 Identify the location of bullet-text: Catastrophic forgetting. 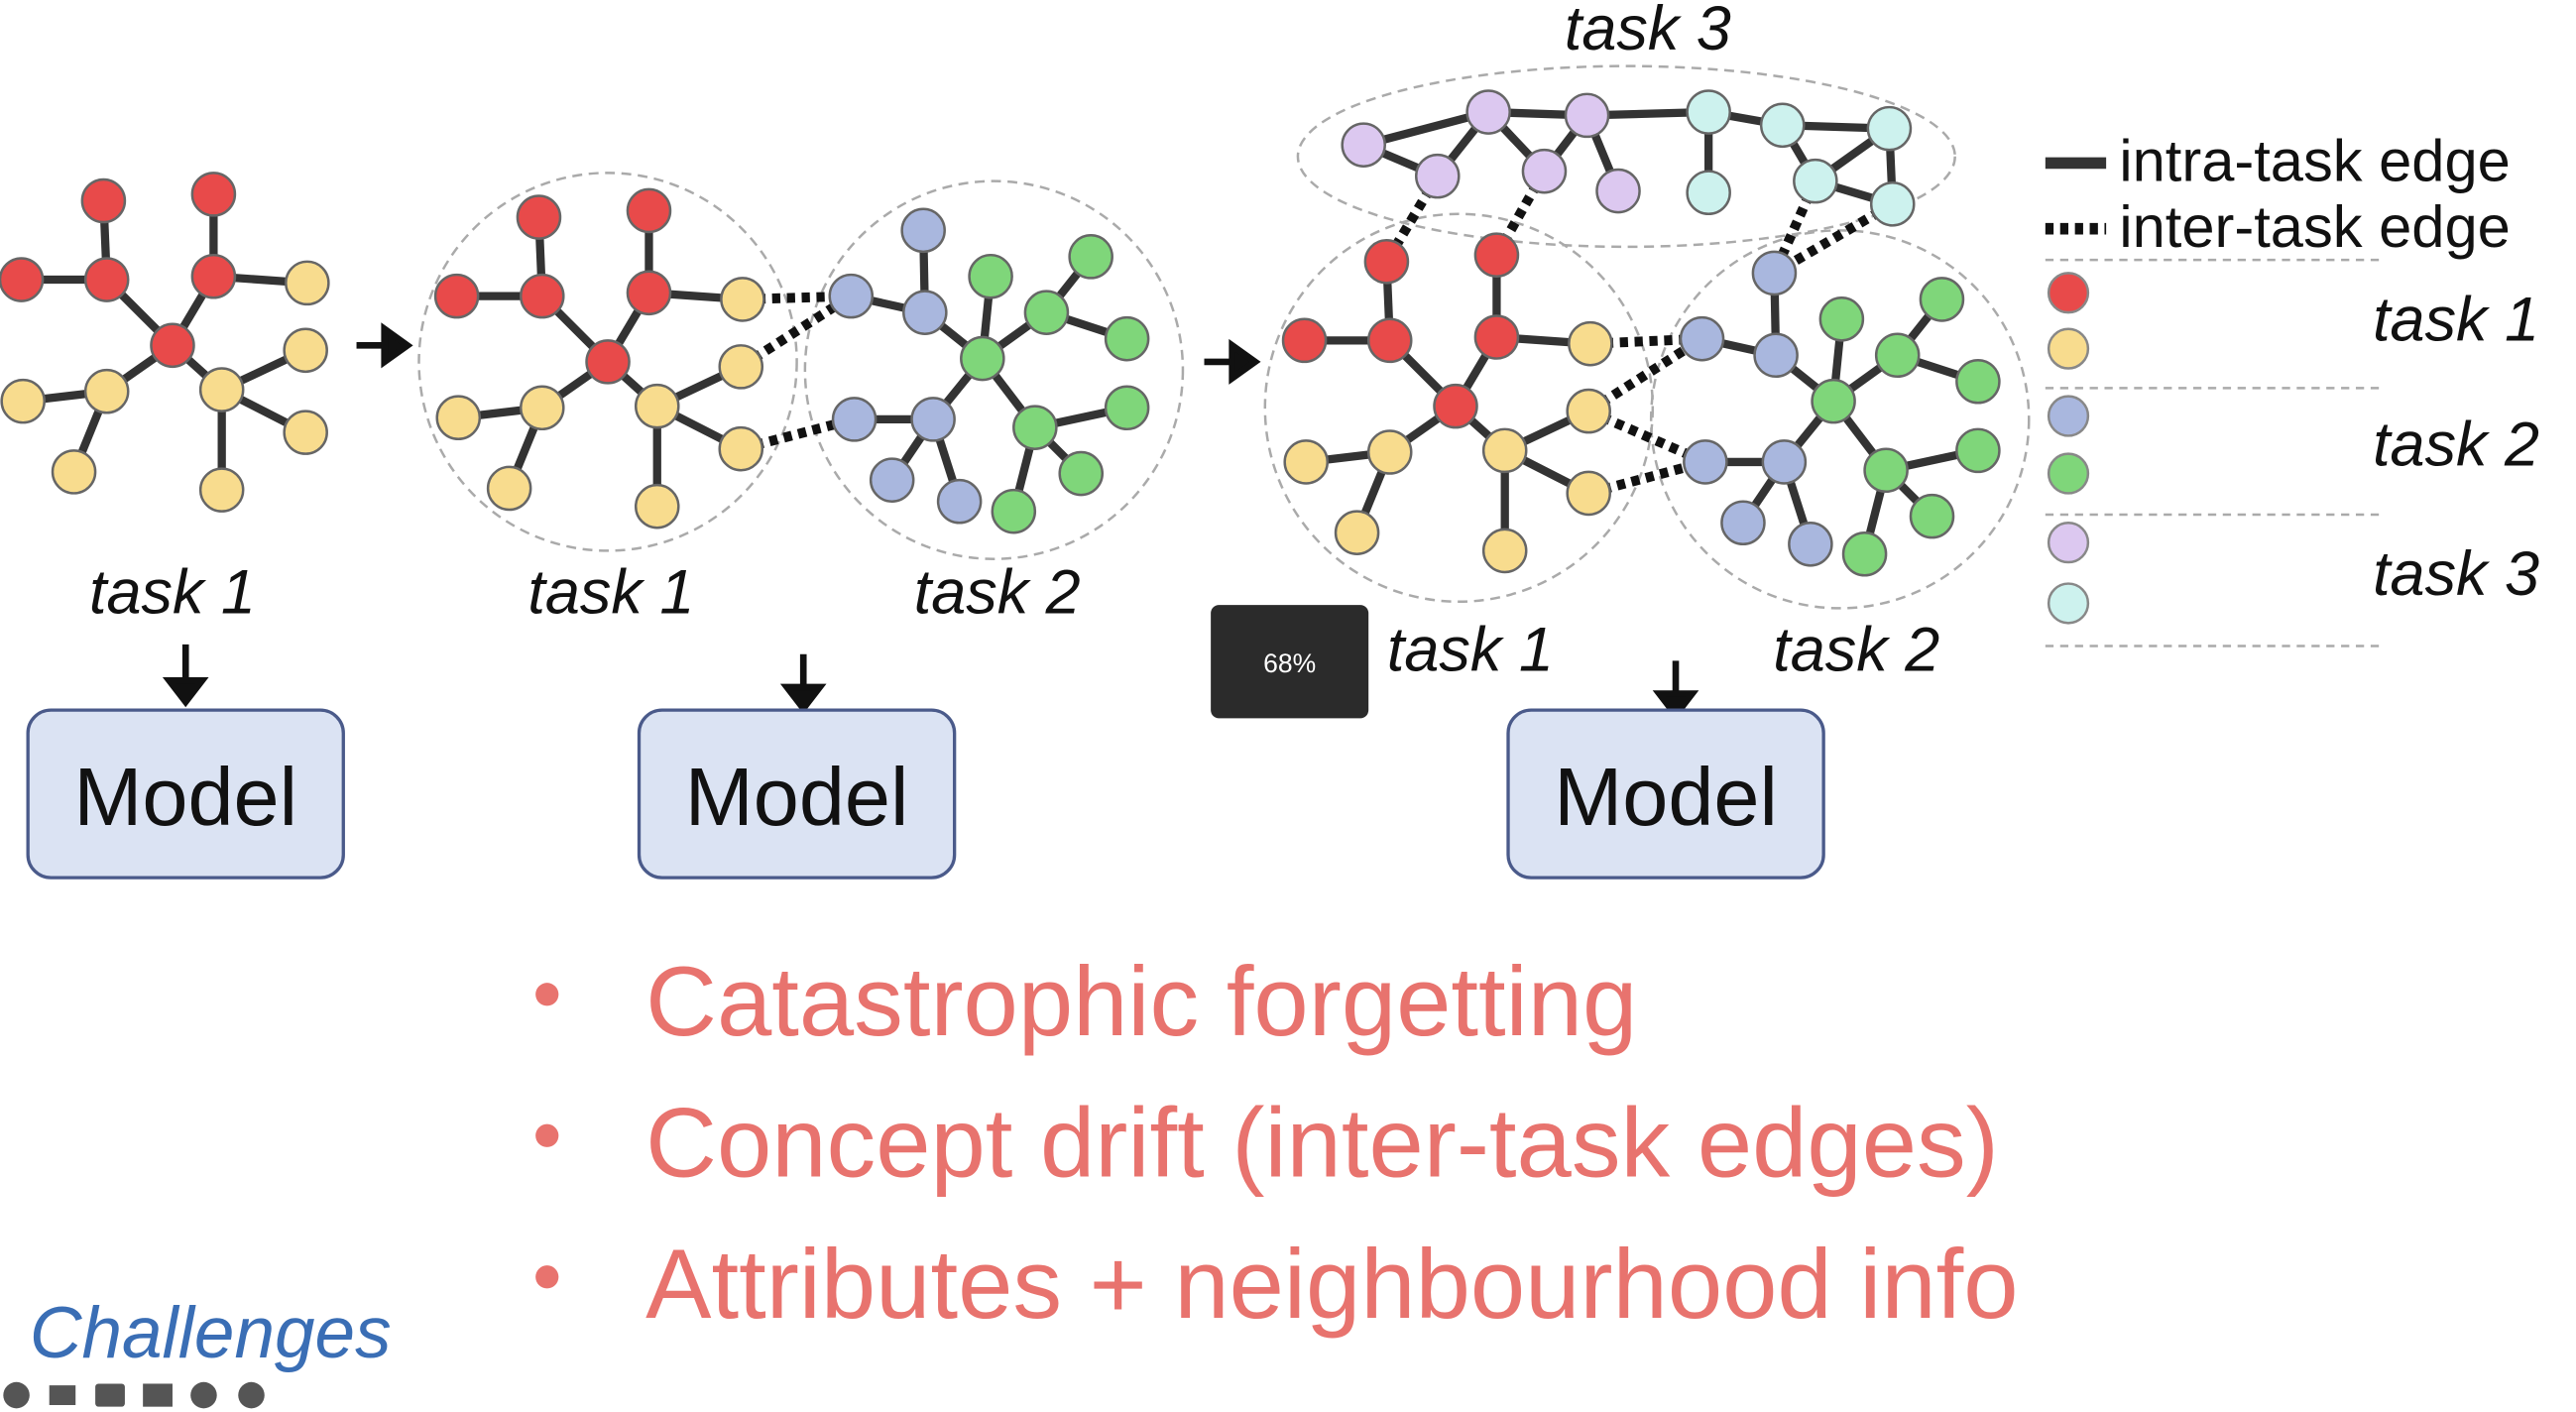
(1141, 1002).